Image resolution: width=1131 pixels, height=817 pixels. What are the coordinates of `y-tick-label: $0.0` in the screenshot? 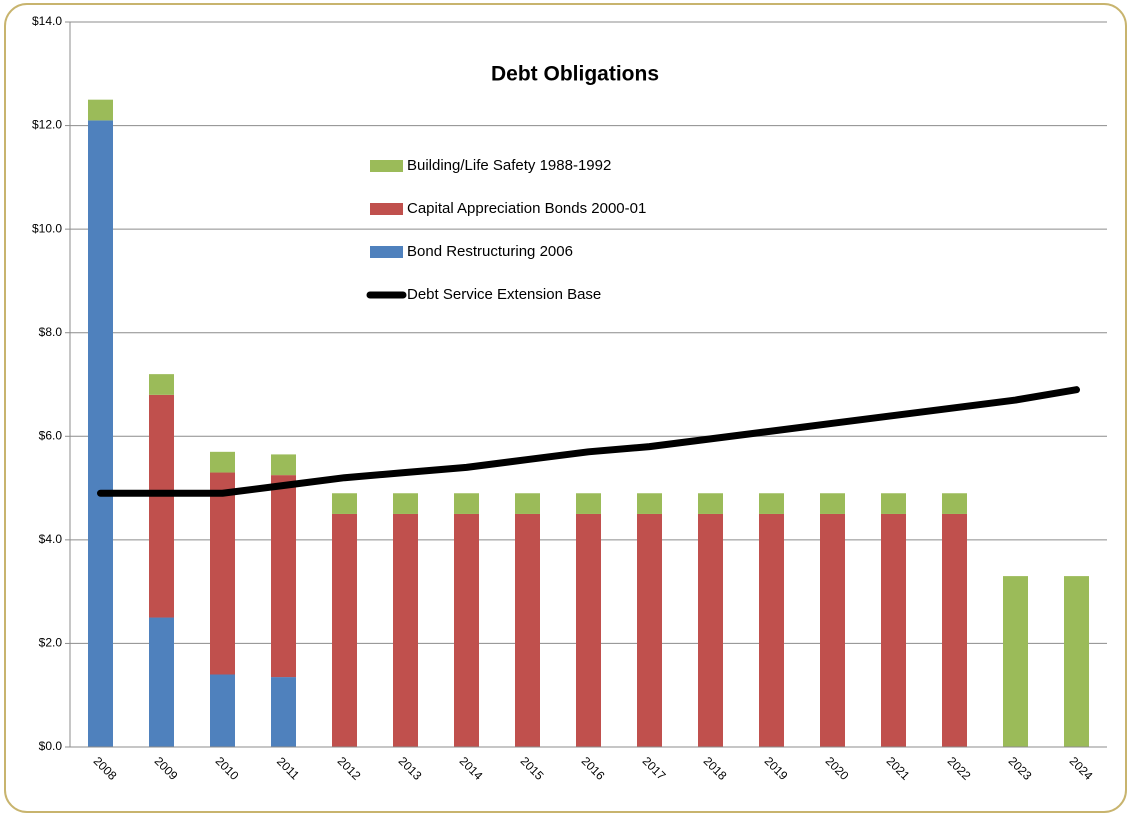 It's located at (51, 746).